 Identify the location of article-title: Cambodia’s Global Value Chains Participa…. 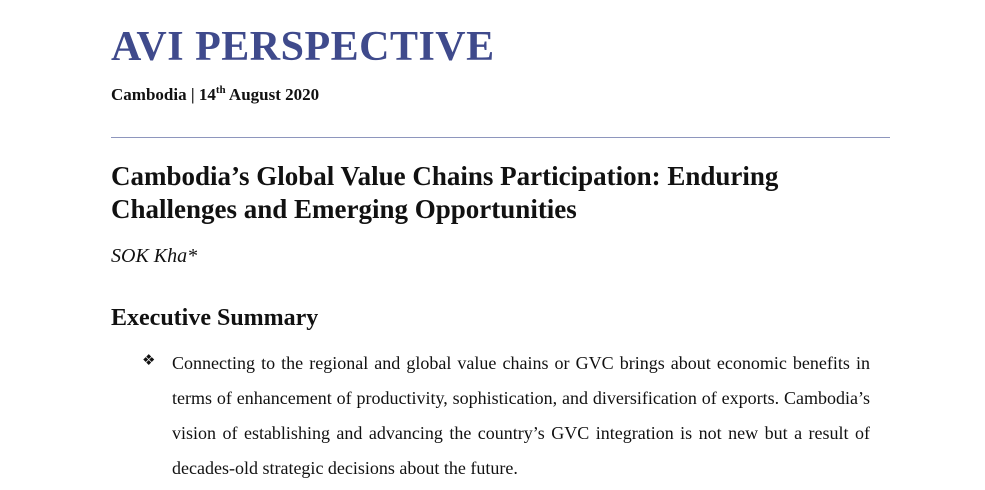
(445, 192).